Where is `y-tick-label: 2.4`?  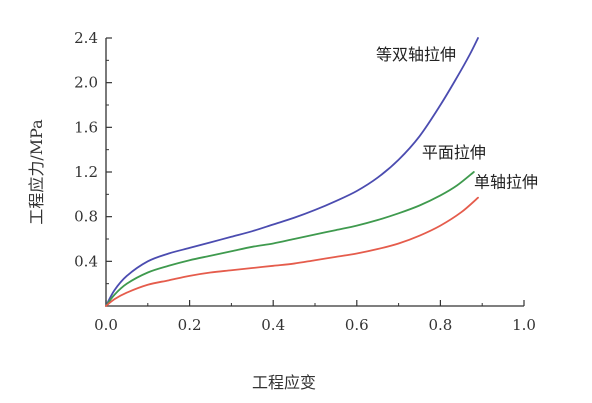 y-tick-label: 2.4 is located at coordinates (86, 38).